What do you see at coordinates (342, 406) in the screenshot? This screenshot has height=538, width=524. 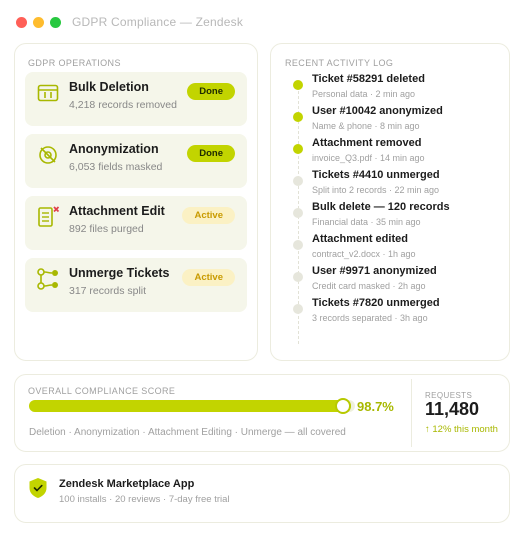 I see `progress-knob` at bounding box center [342, 406].